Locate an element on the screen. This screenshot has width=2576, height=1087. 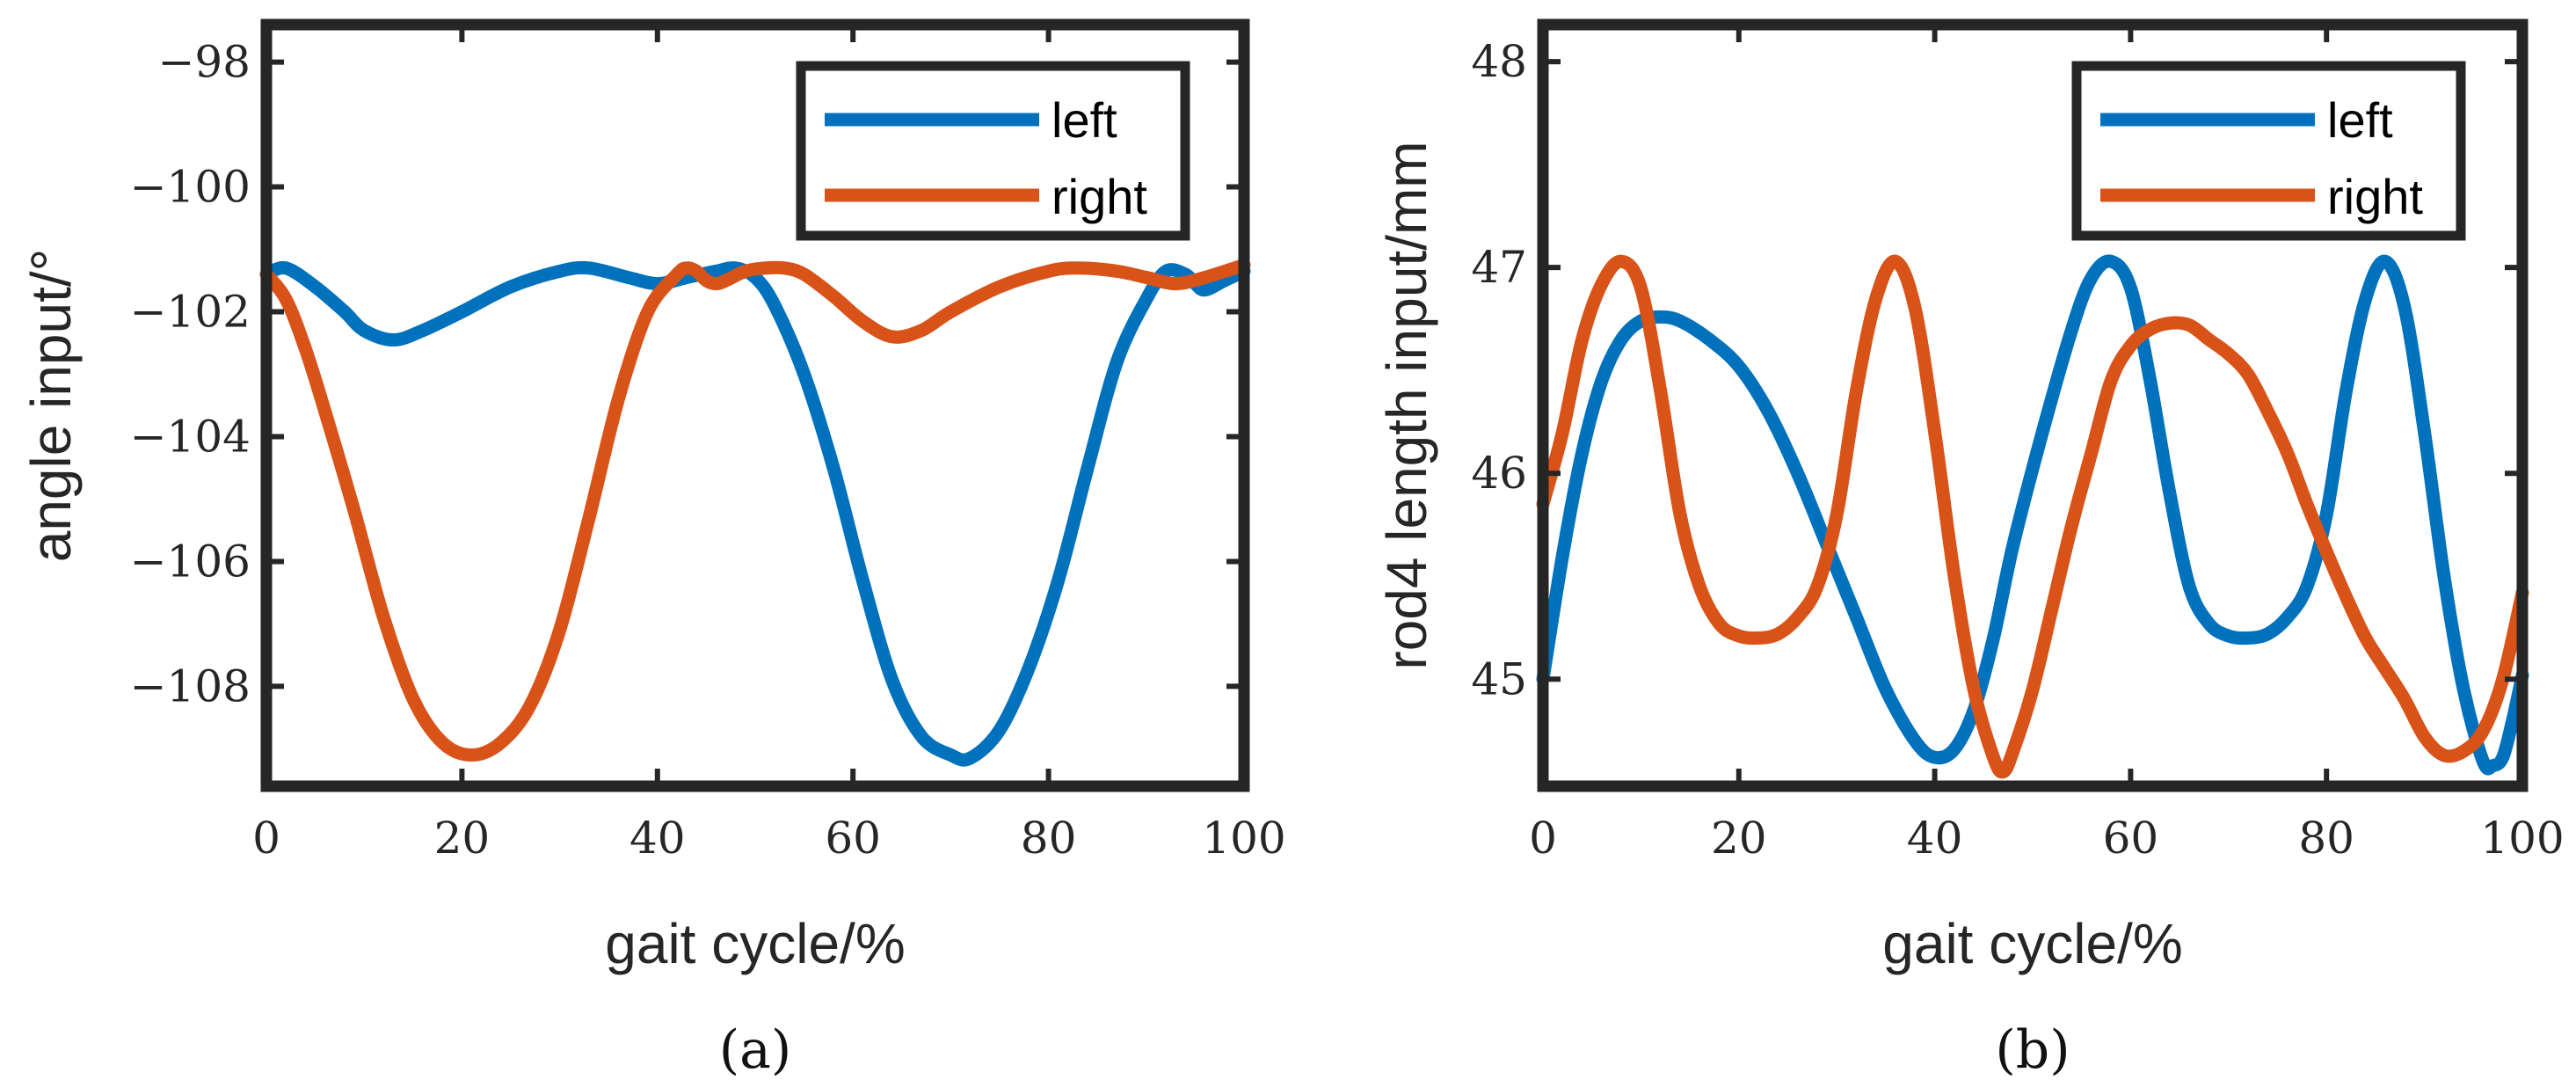
legend-a: left right is located at coordinates (993, 151).